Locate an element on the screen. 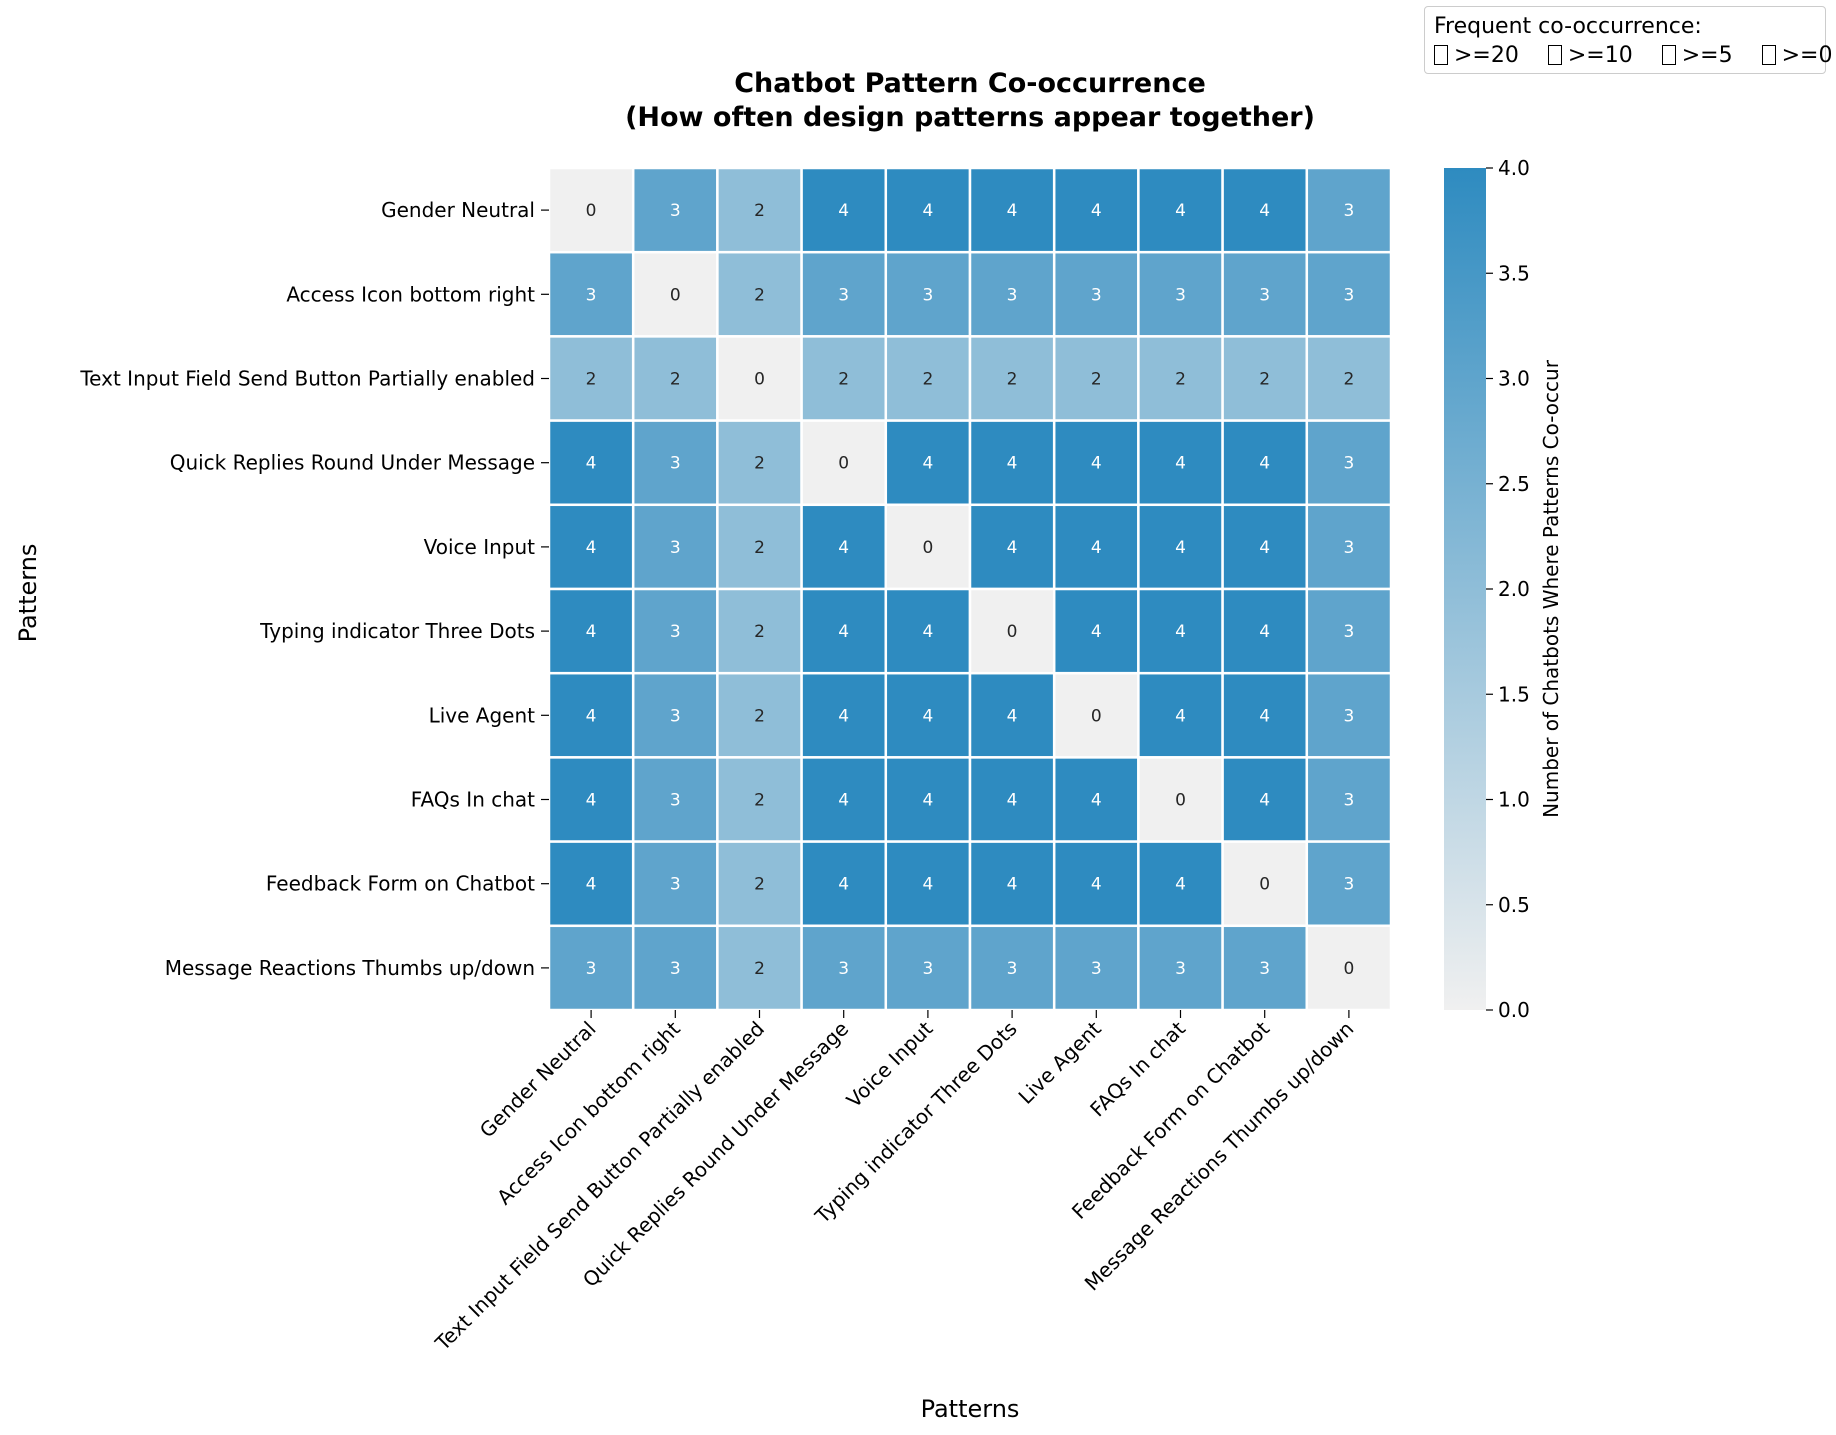  colorbar-tick-label: 0.5 is located at coordinates (1514, 905).